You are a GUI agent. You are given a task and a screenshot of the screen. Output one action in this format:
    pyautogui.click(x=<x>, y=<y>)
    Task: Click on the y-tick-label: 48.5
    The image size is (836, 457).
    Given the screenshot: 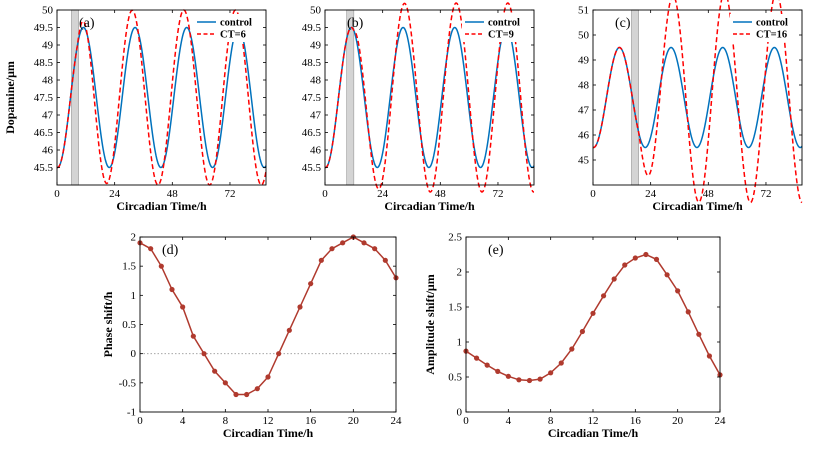 What is the action you would take?
    pyautogui.click(x=312, y=63)
    